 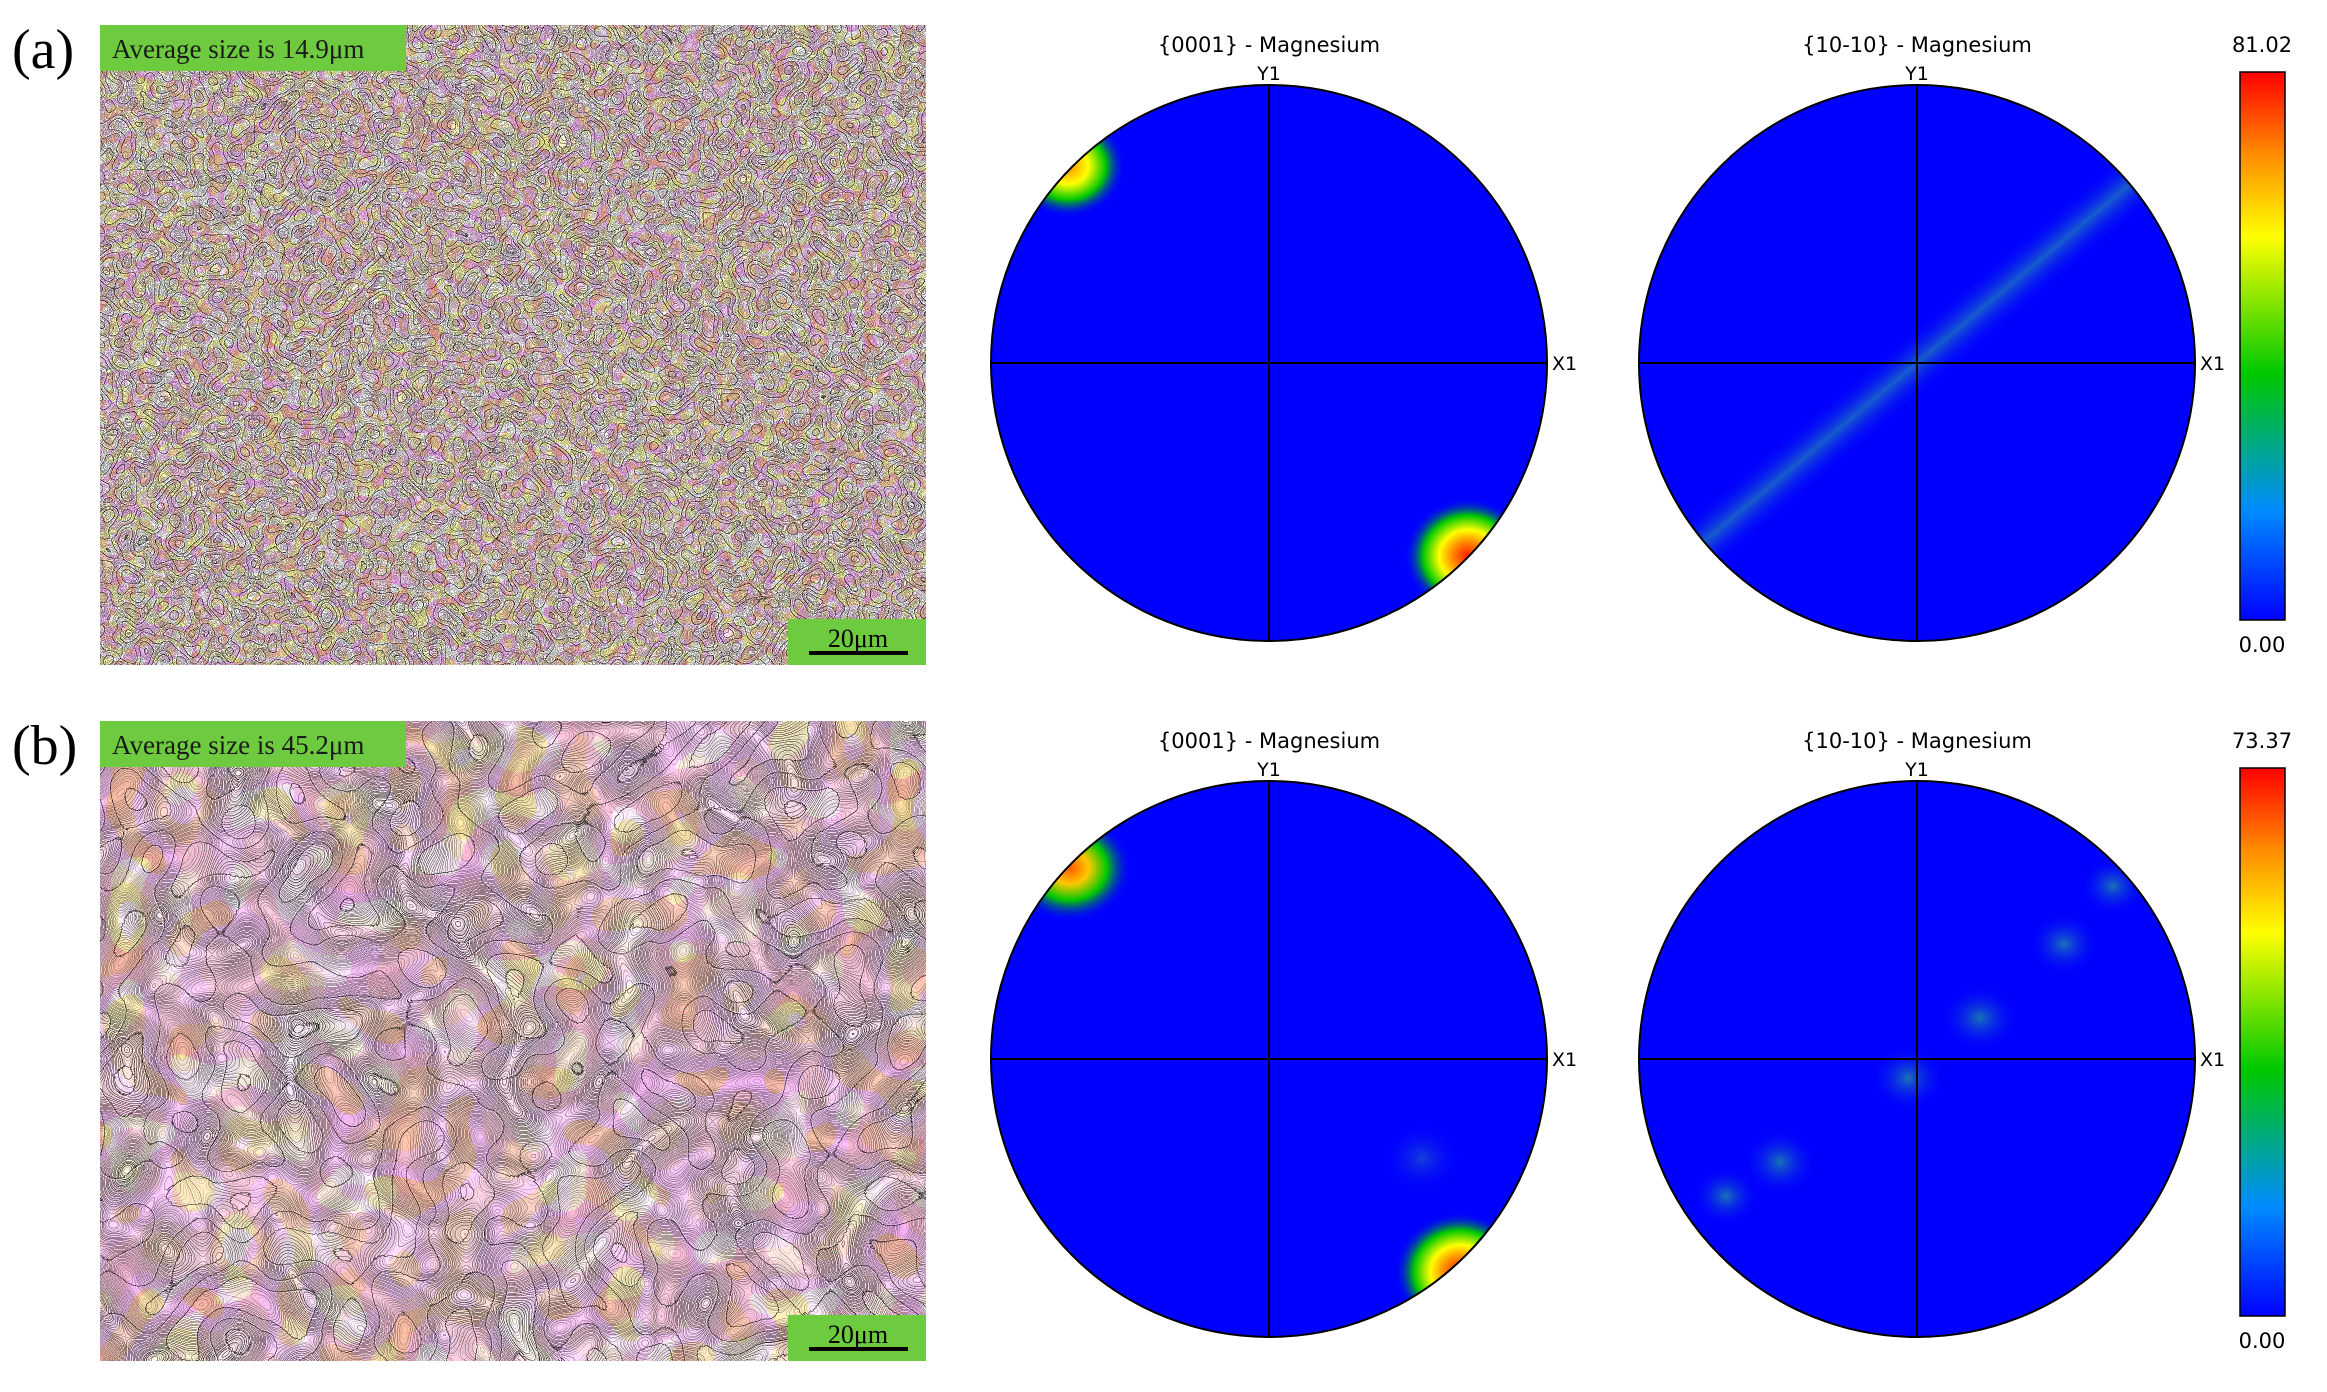 I want to click on intensity-colorbar: 81.02 0.00, so click(x=2268, y=340).